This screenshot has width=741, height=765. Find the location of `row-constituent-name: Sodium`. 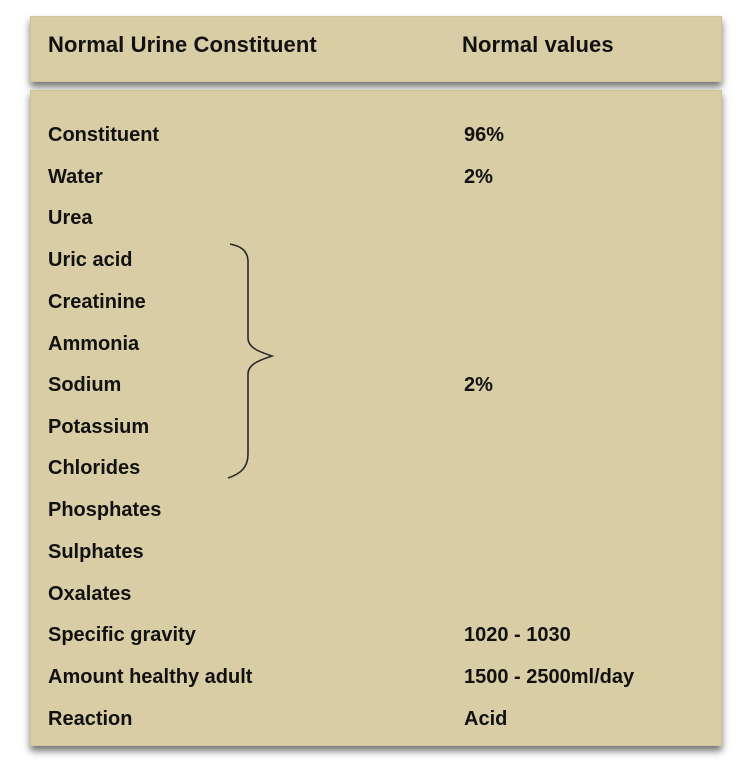

row-constituent-name: Sodium is located at coordinates (85, 385).